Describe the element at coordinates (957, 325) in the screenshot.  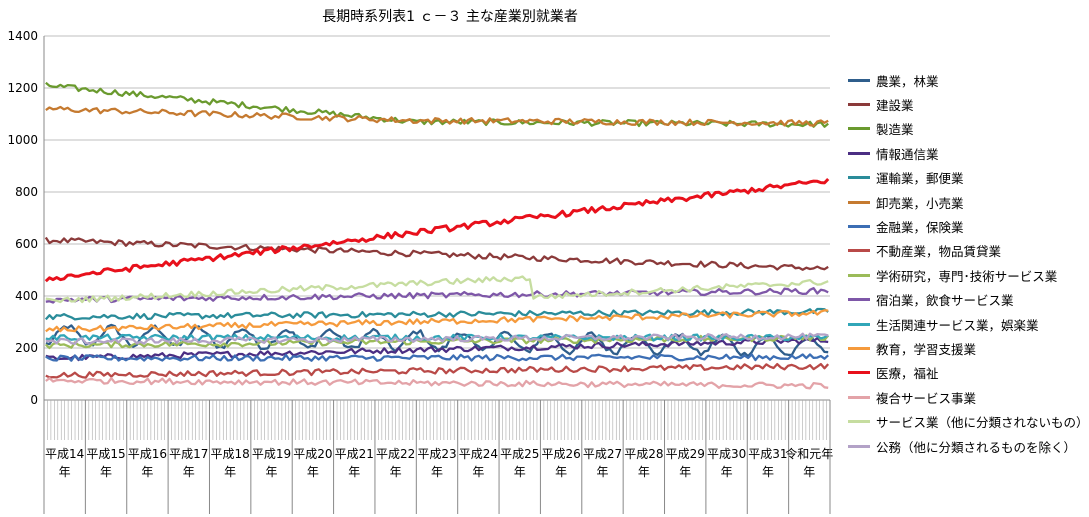
I see `legend-label: 生活関連サービス業，娯楽業` at that location.